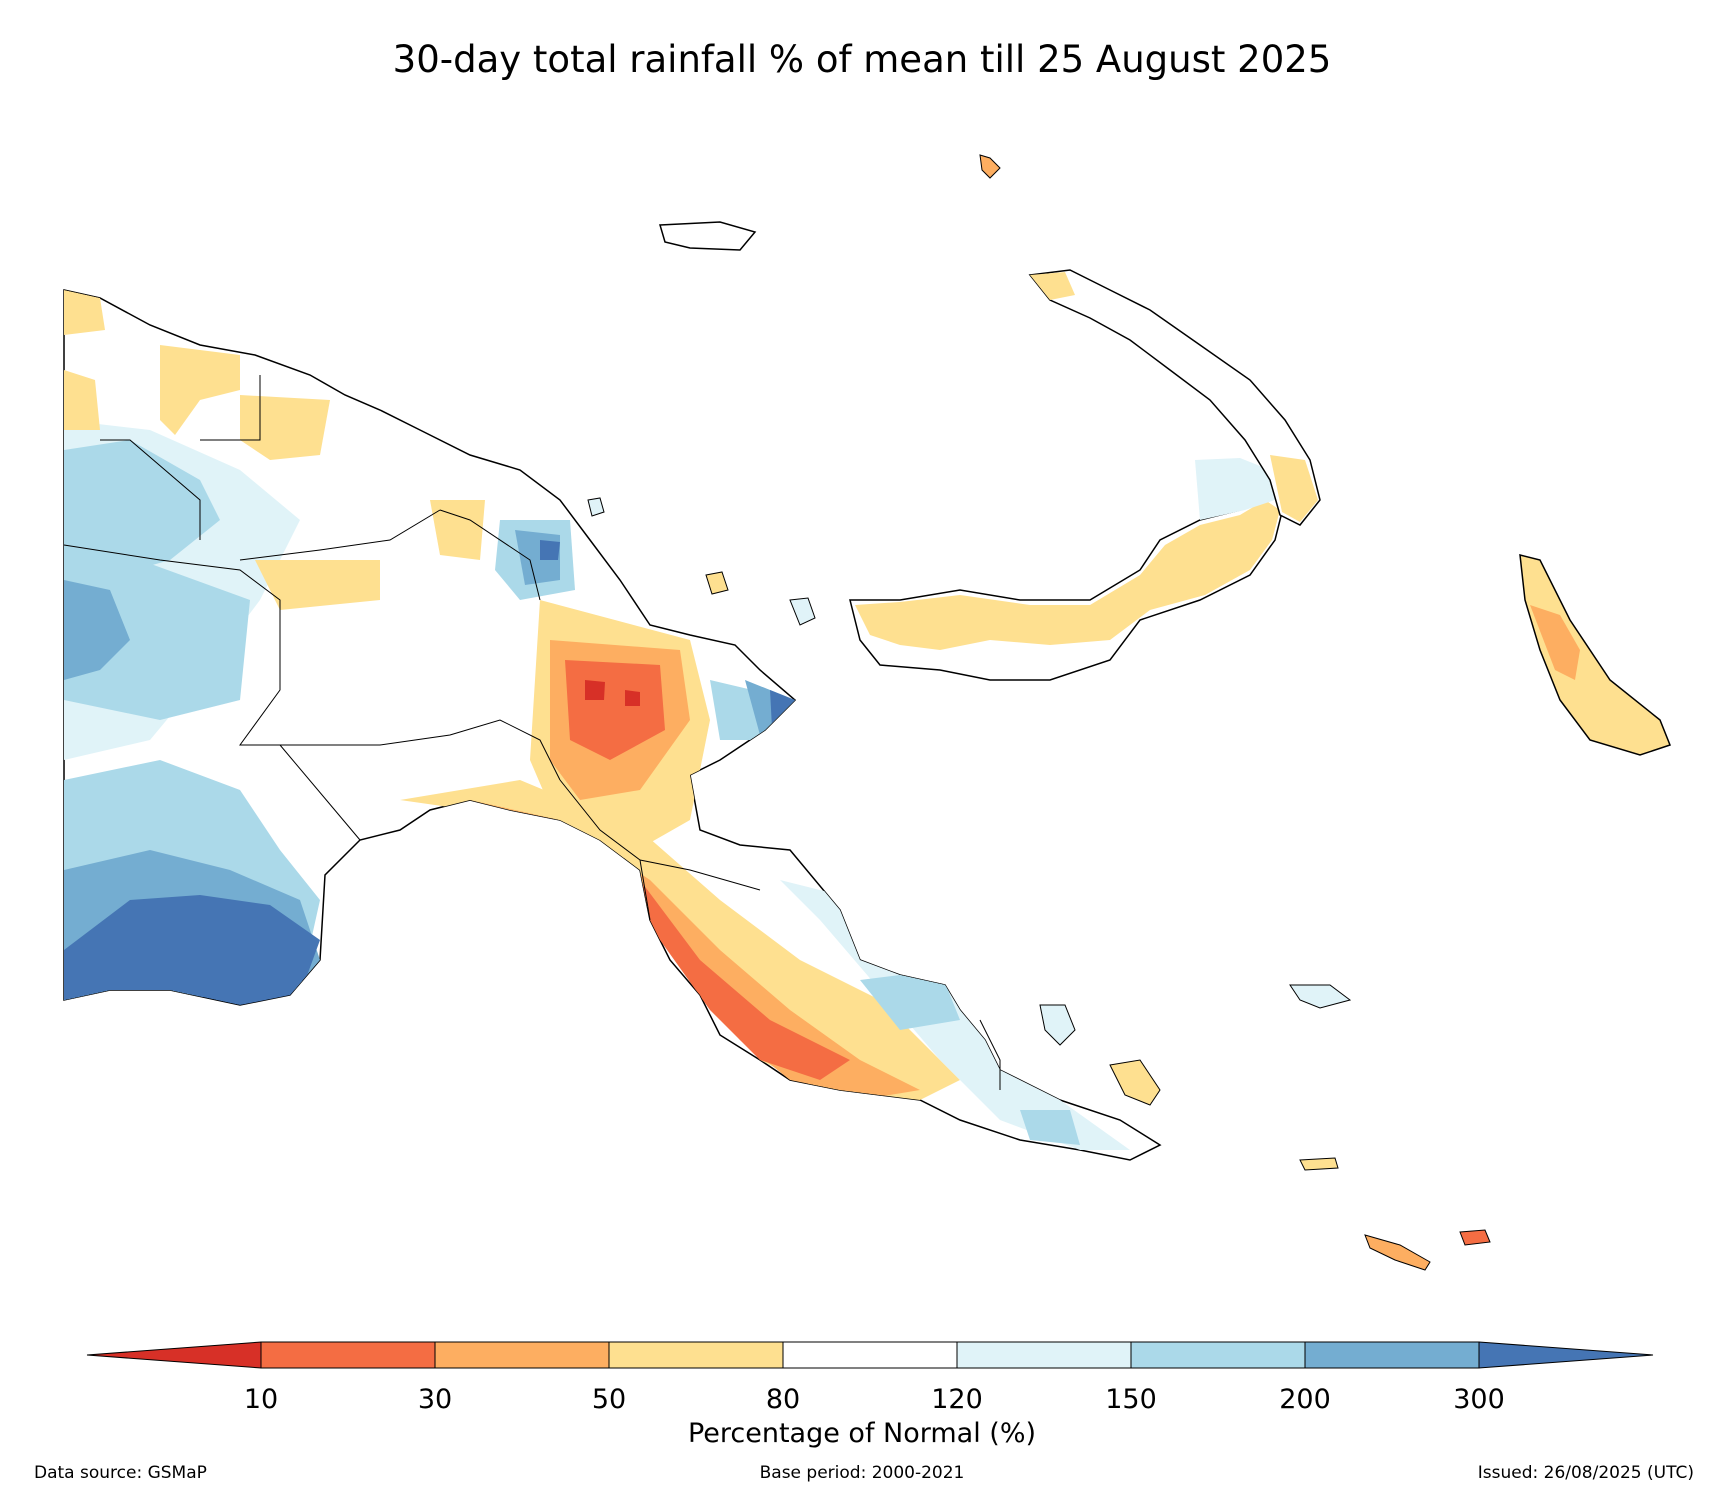  I want to click on new-britain-yellow, so click(1067, 575).